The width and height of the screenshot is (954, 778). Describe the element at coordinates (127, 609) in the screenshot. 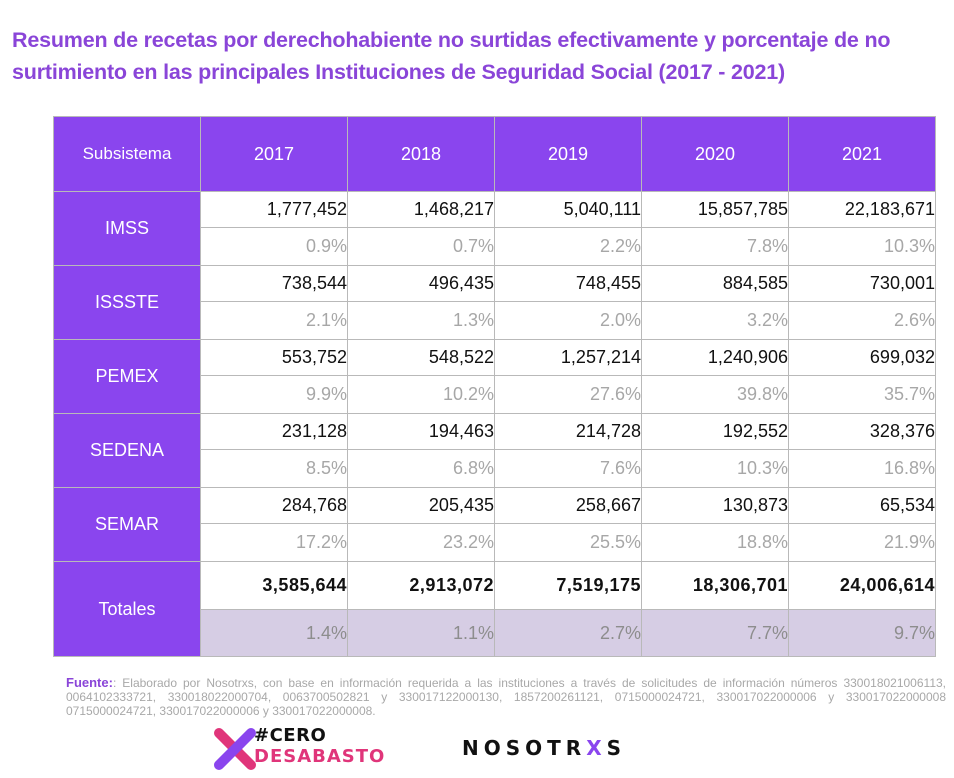

I see `row-label-totales: Totales` at that location.